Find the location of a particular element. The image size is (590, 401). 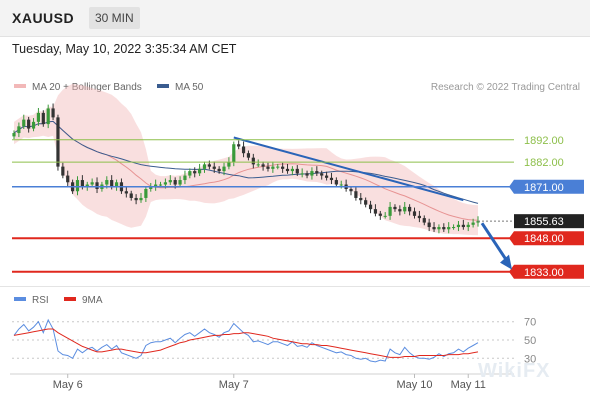

legend-ma50: MA 50 is located at coordinates (180, 87).